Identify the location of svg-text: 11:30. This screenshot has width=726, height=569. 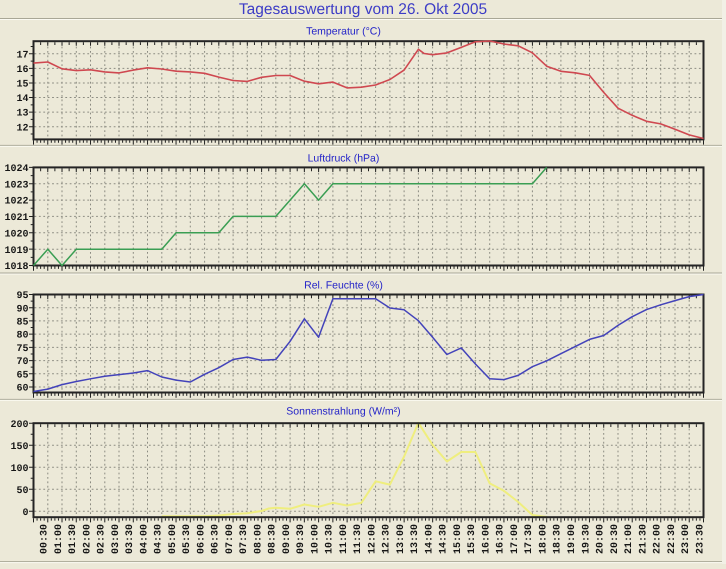
(358, 539).